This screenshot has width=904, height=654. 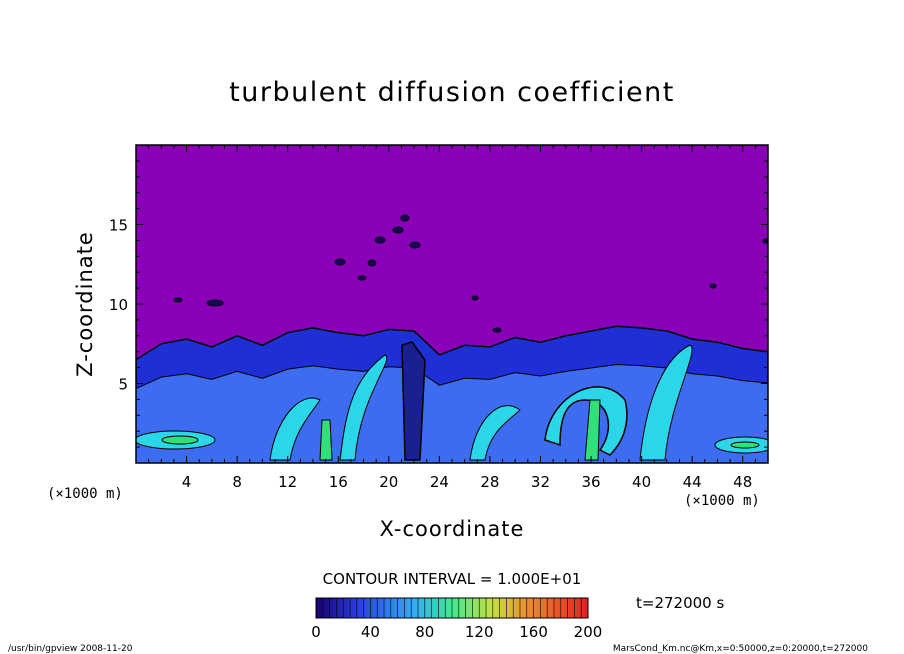 I want to click on x-tick-label: 12, so click(x=287, y=482).